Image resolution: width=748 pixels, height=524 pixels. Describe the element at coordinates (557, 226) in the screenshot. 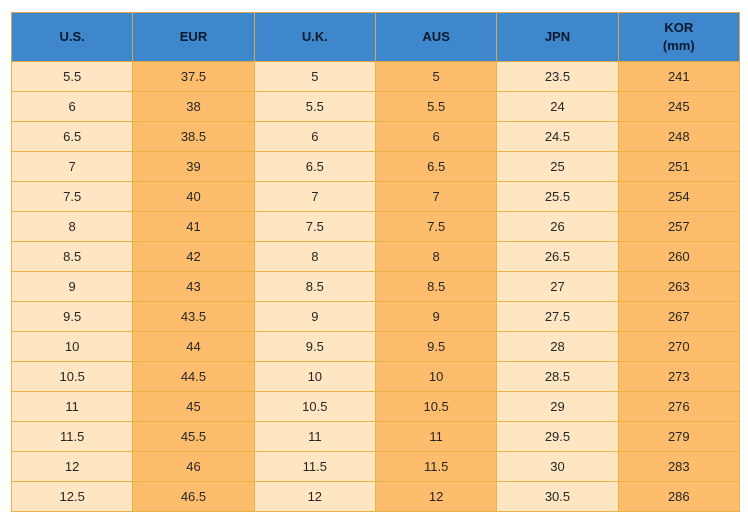

I see `cell-jpn: 26` at that location.